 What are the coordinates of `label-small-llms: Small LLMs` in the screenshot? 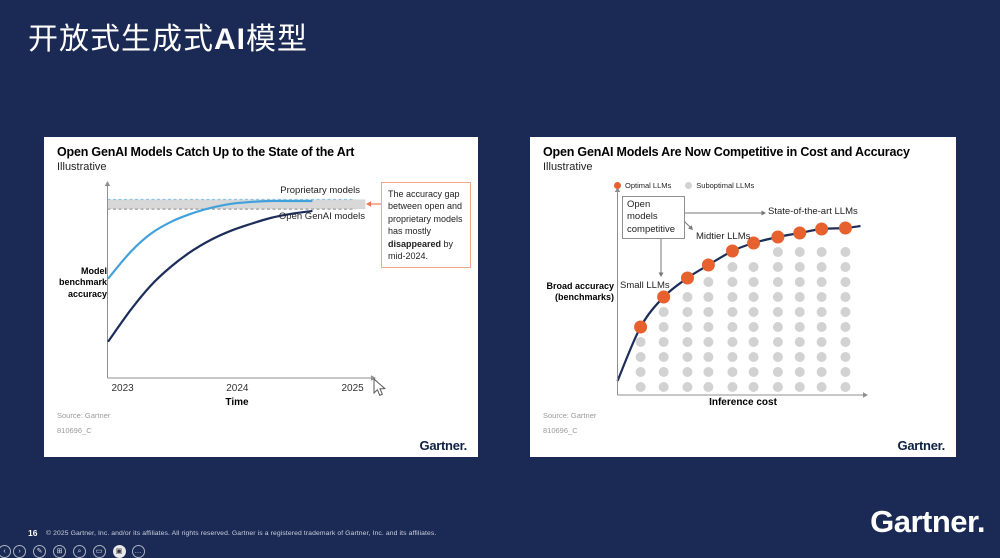 It's located at (645, 285).